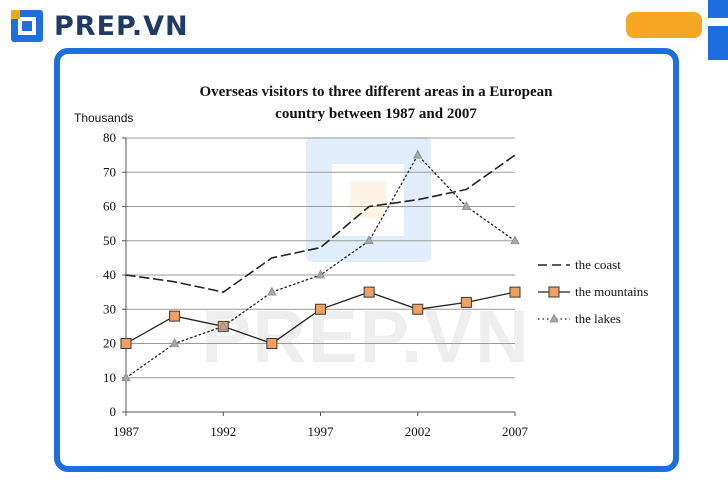 The width and height of the screenshot is (728, 489). I want to click on y-tick-label: 40, so click(109, 274).